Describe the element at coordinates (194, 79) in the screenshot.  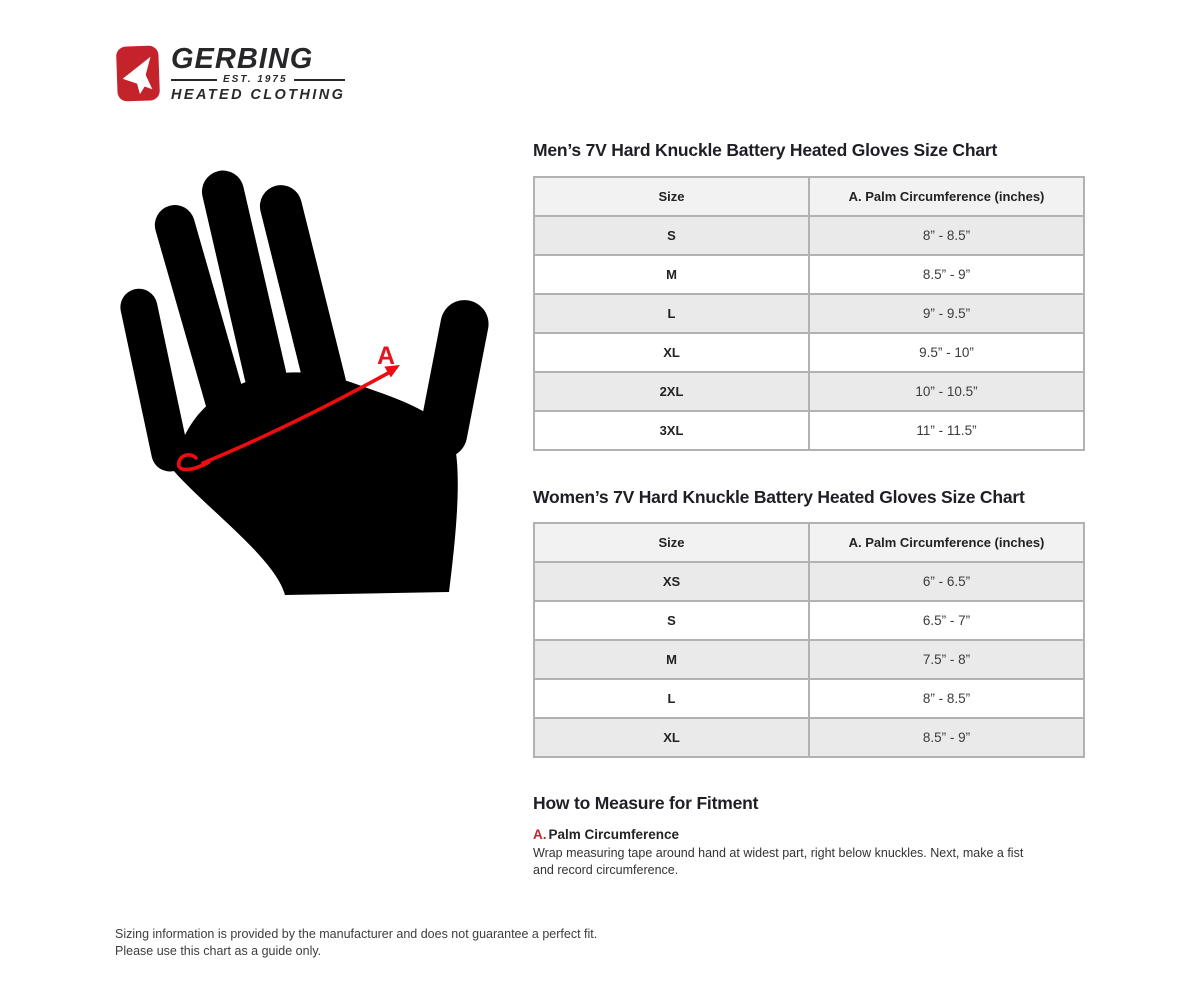
I see `est-rule-left` at that location.